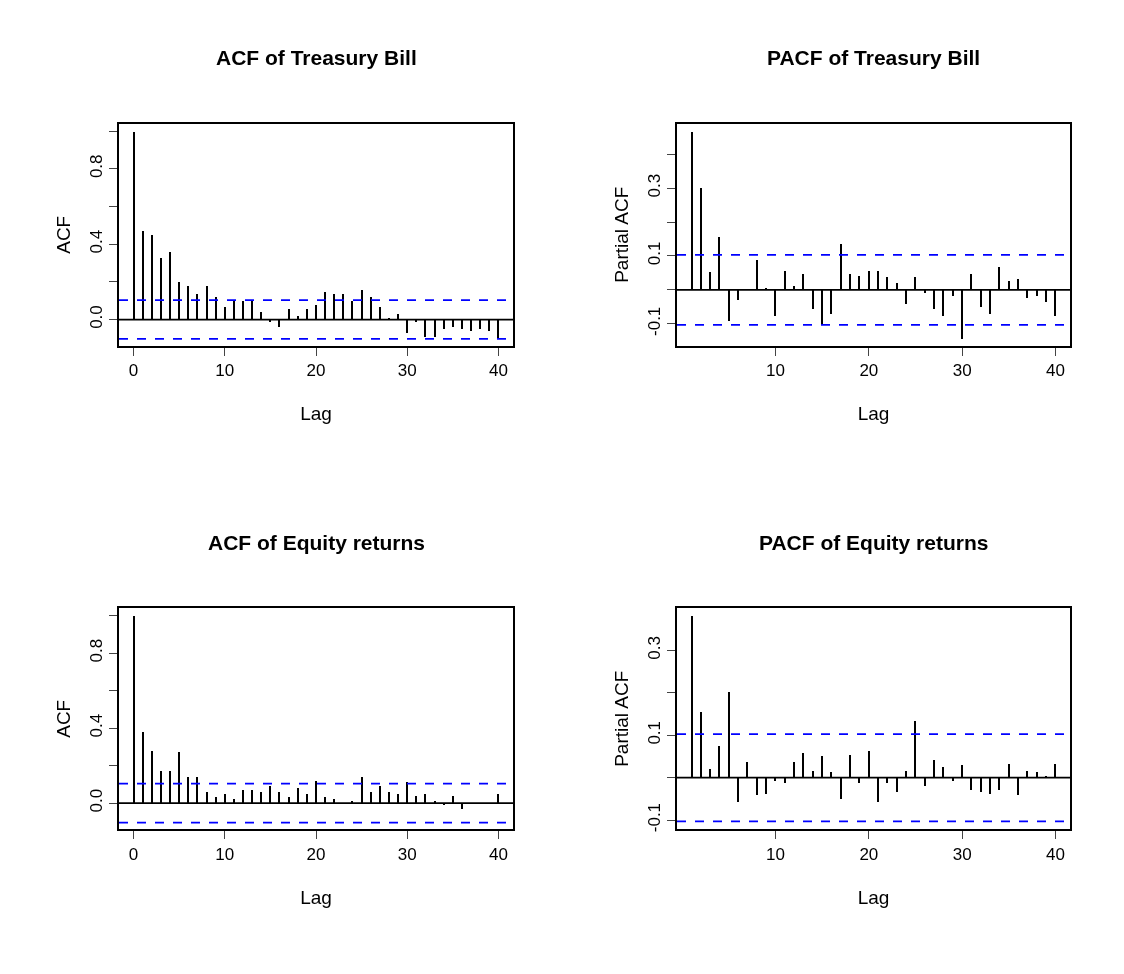 This screenshot has width=1124, height=974. What do you see at coordinates (874, 57) in the screenshot?
I see `chart-title: PACF of Treasury Bill` at bounding box center [874, 57].